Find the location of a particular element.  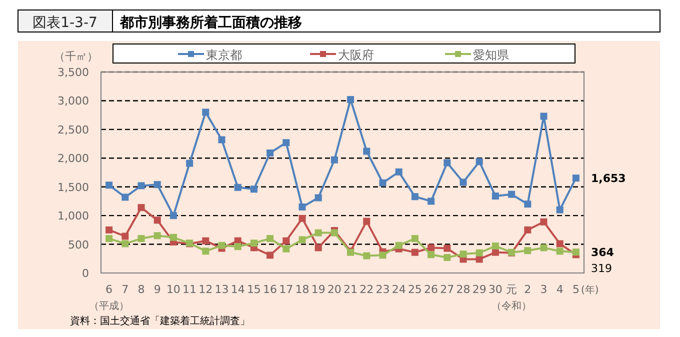

x-tick-label: 25 is located at coordinates (415, 289).